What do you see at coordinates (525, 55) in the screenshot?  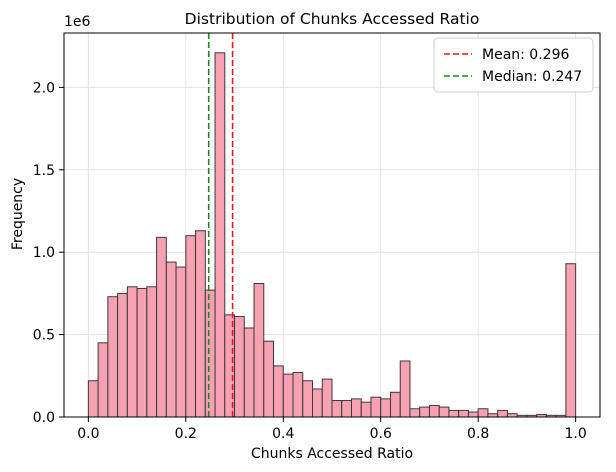 I see `legend-entry: Mean: 0.296` at bounding box center [525, 55].